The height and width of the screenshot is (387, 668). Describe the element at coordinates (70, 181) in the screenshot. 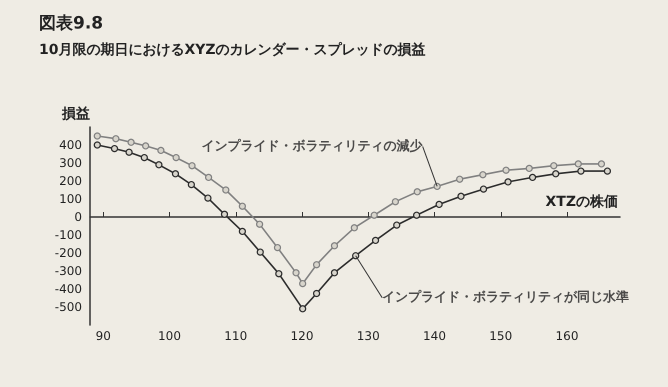

I see `y-tick-label: 200` at that location.